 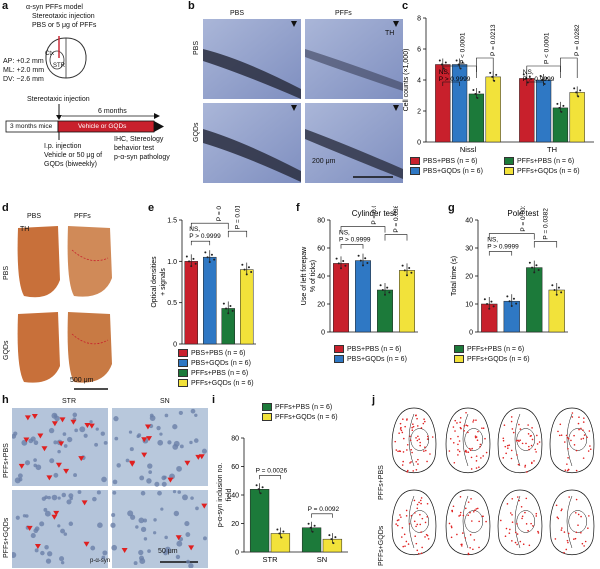 I want to click on str-label: STR, so click(x=59, y=66).